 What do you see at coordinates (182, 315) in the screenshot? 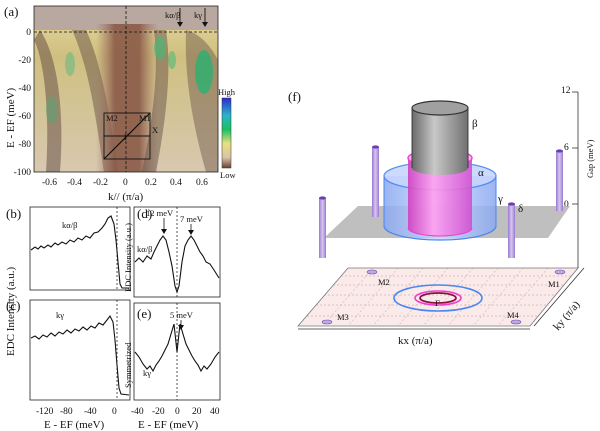
I see `peak-5mev-label: 5 meV` at bounding box center [182, 315].